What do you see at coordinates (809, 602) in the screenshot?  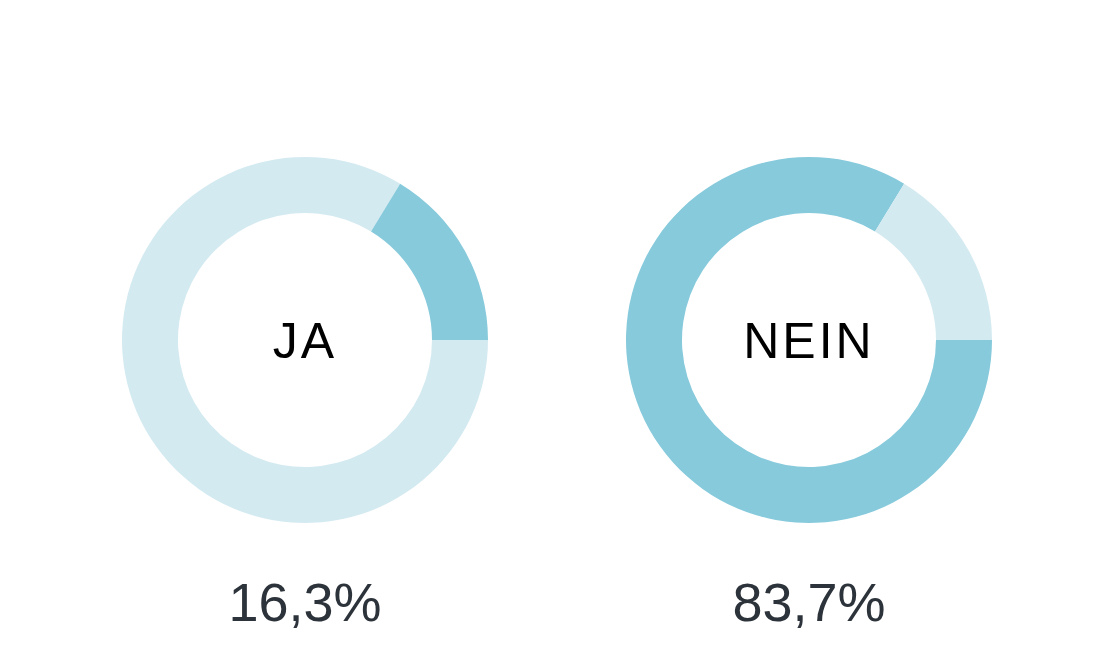 I see `text: 83,7%` at bounding box center [809, 602].